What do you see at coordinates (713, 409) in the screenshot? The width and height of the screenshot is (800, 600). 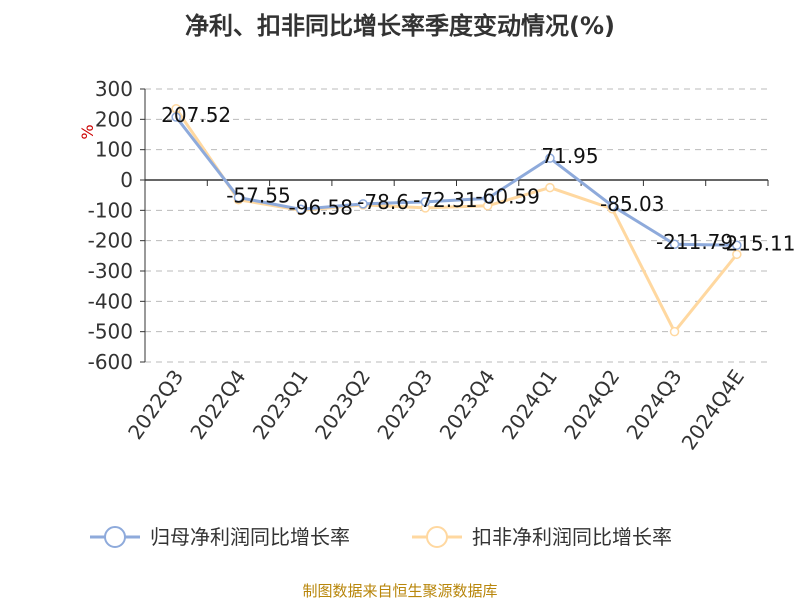 I see `x-tick-label: 2024Q4E` at bounding box center [713, 409].